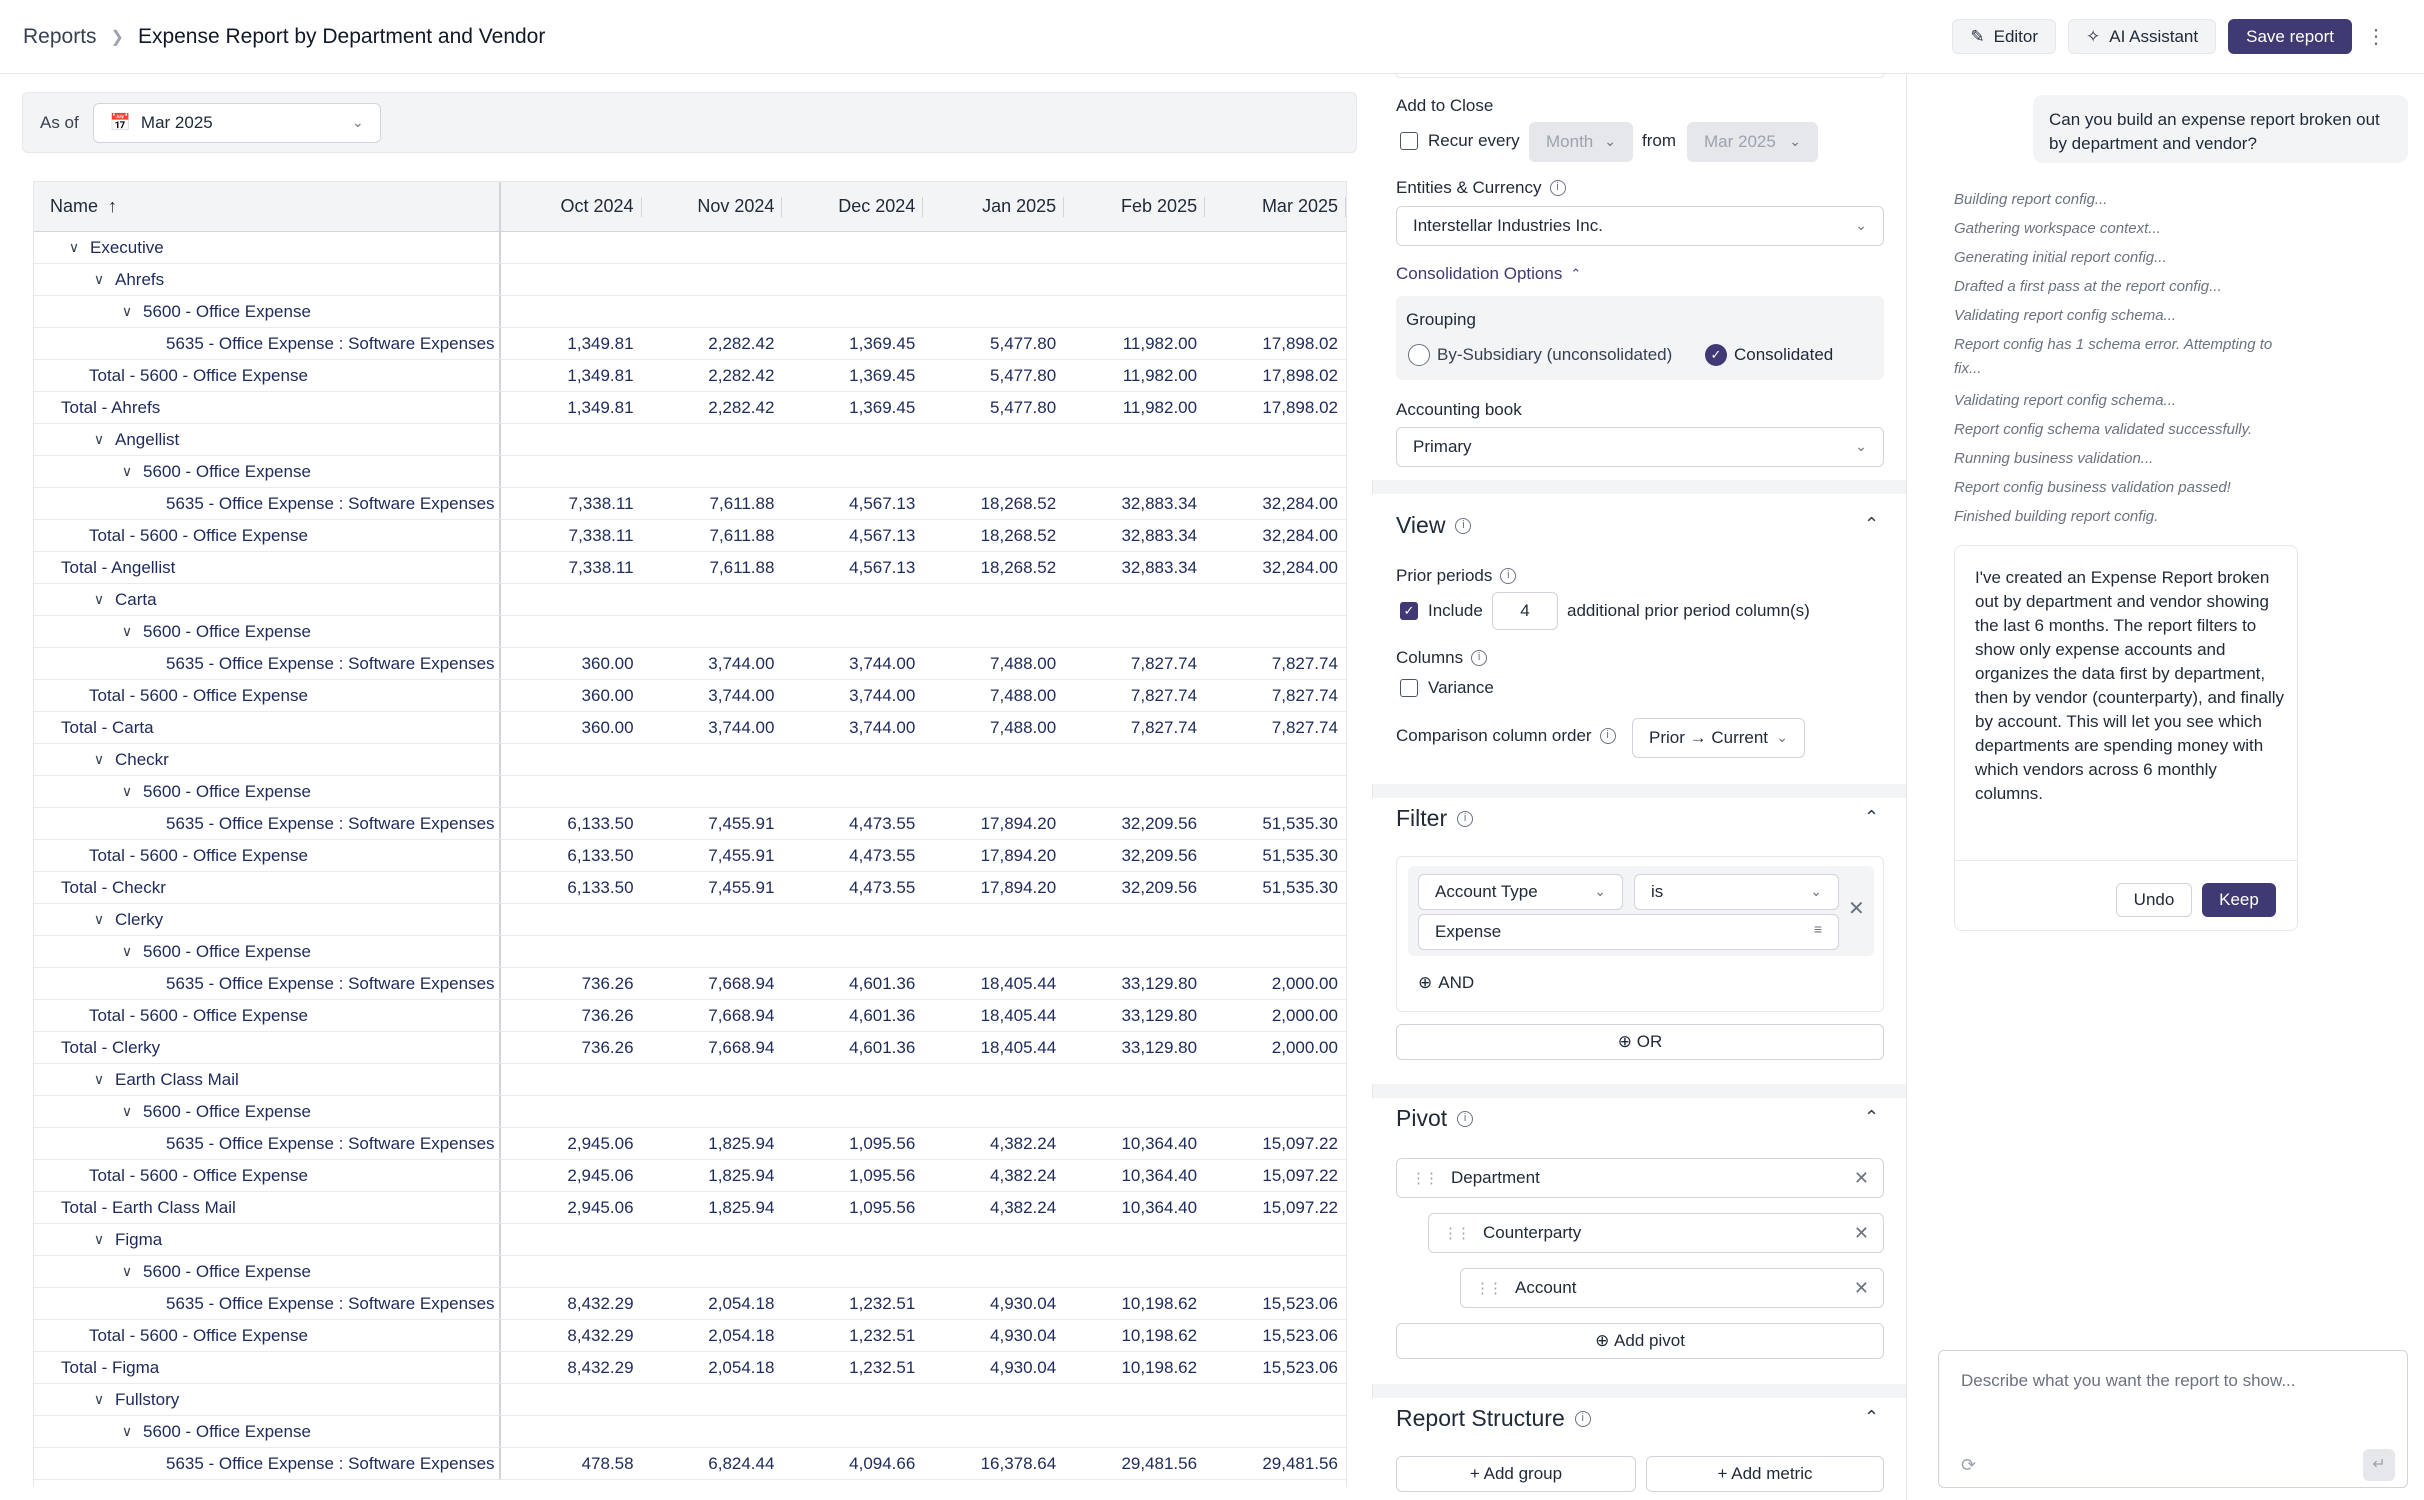 This screenshot has width=2424, height=1500. I want to click on remove-filter-icon: ✕, so click(1856, 909).